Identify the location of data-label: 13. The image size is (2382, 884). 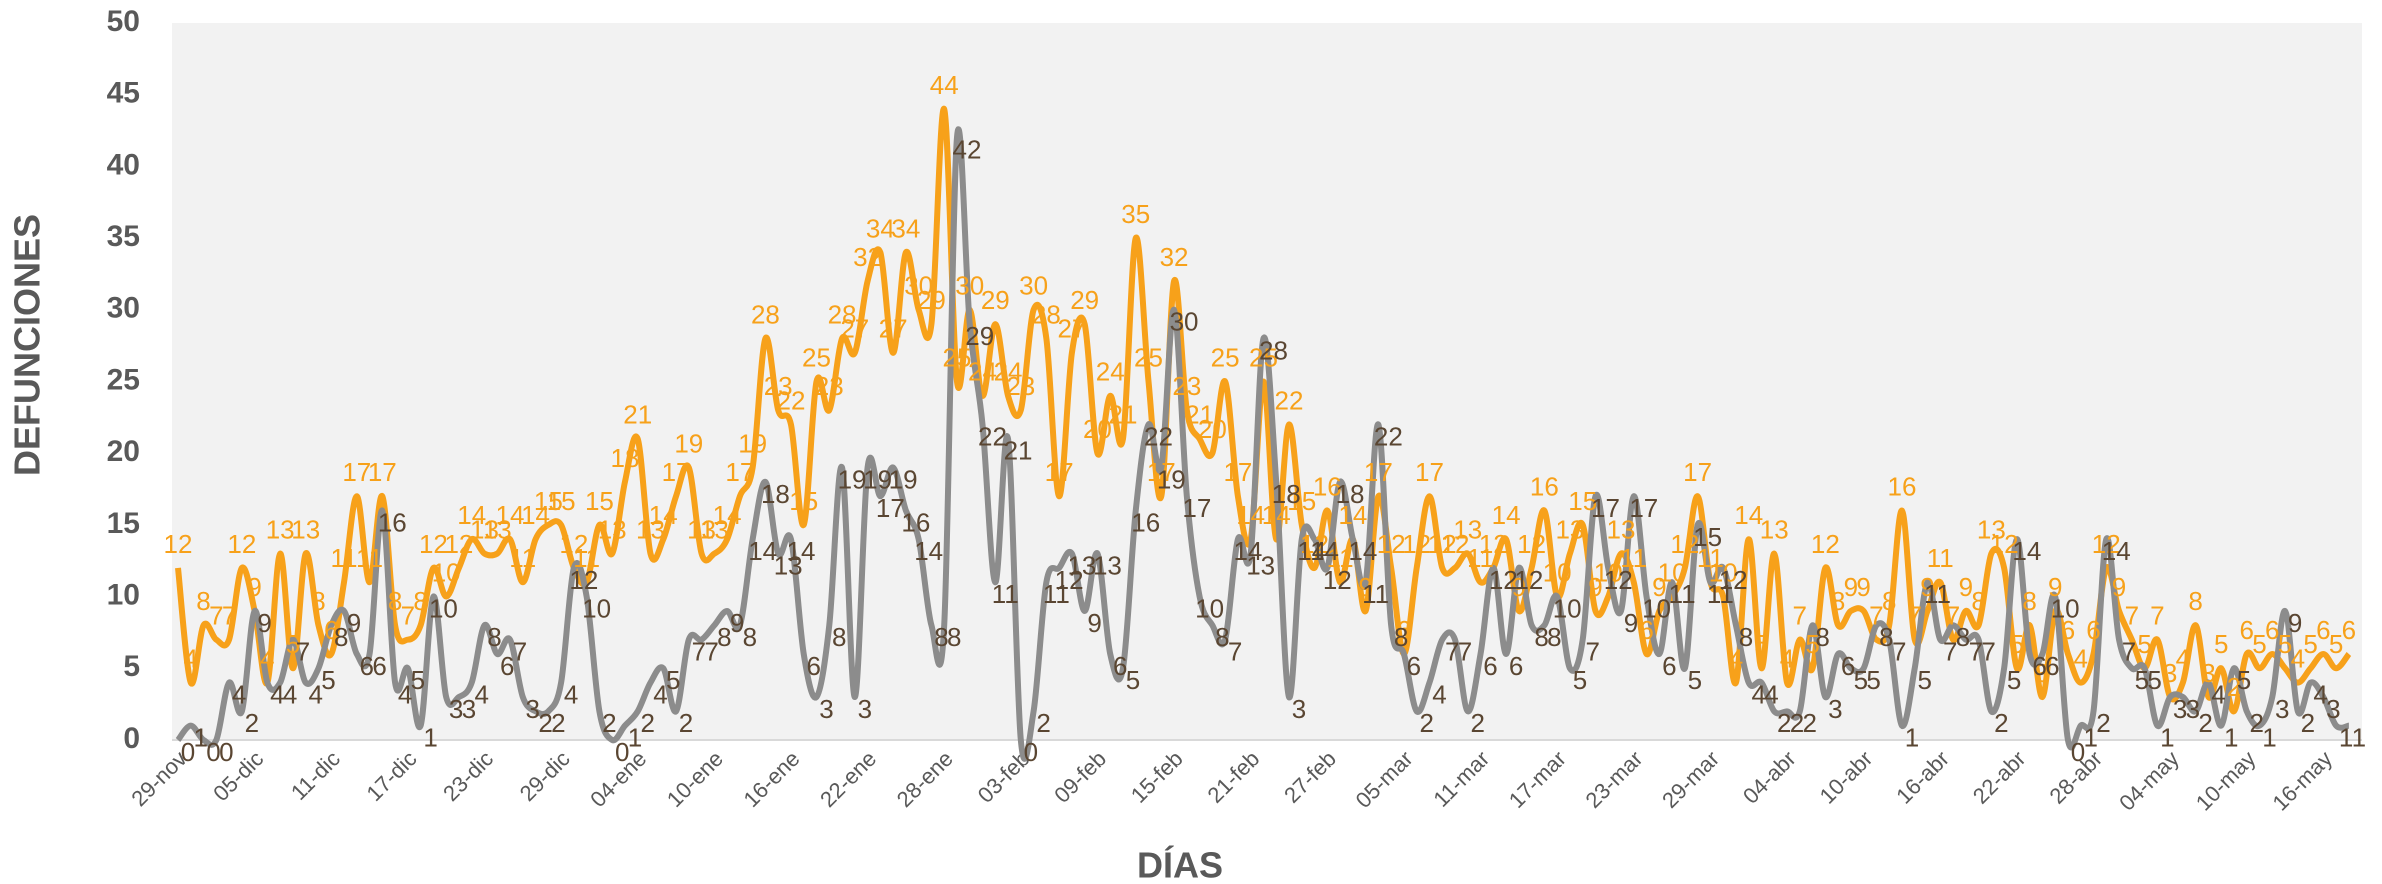
(1081, 565).